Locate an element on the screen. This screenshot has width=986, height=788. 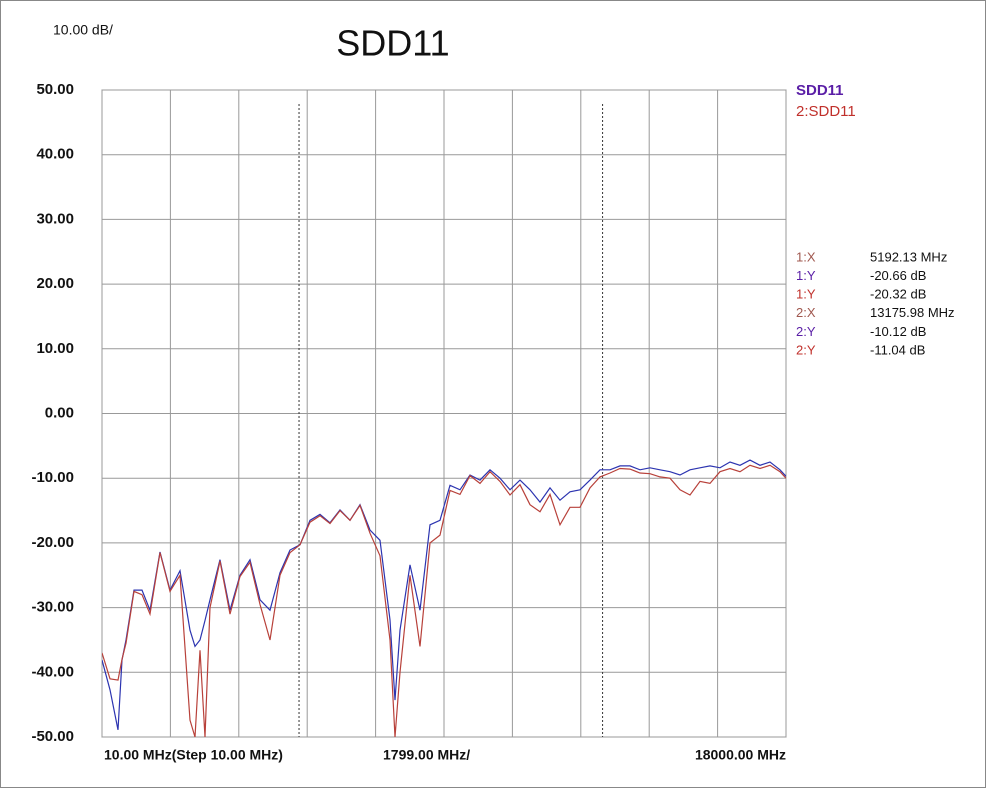
x-axis-label: 1799.00 MHz/ is located at coordinates (426, 755).